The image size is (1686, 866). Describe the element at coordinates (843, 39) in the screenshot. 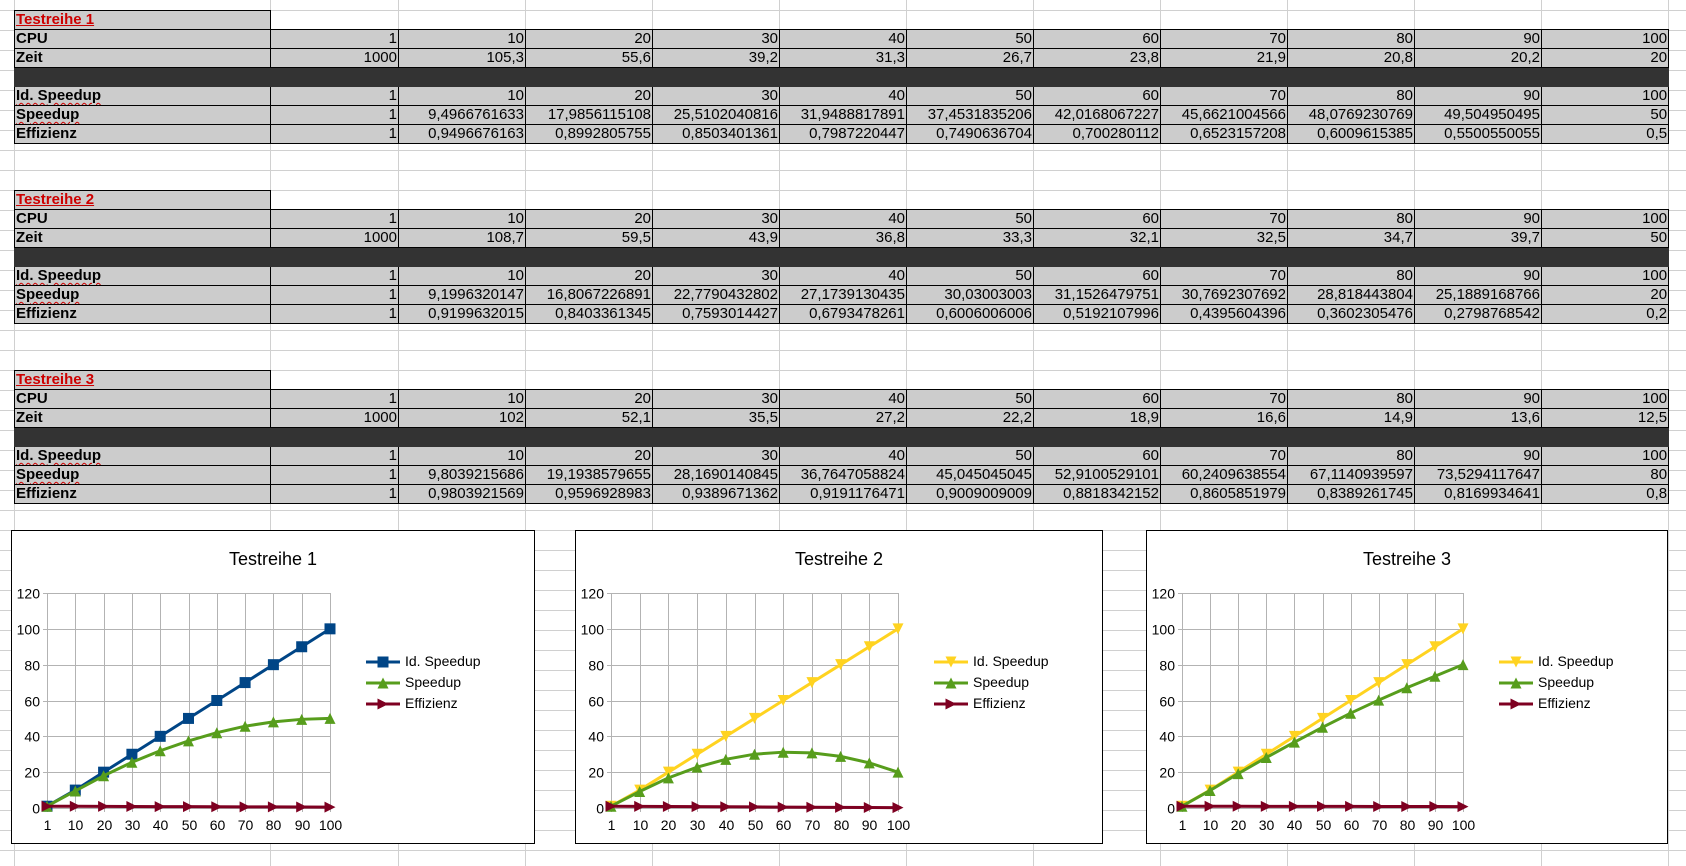

I see `table-cell: 40` at that location.